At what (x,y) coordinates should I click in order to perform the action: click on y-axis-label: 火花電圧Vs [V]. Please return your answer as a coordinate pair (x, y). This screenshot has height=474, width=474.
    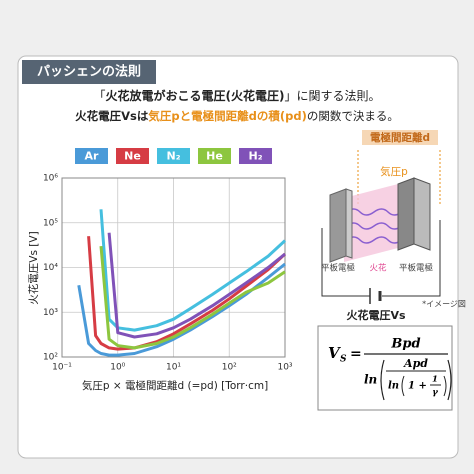
    Looking at the image, I should click on (33, 267).